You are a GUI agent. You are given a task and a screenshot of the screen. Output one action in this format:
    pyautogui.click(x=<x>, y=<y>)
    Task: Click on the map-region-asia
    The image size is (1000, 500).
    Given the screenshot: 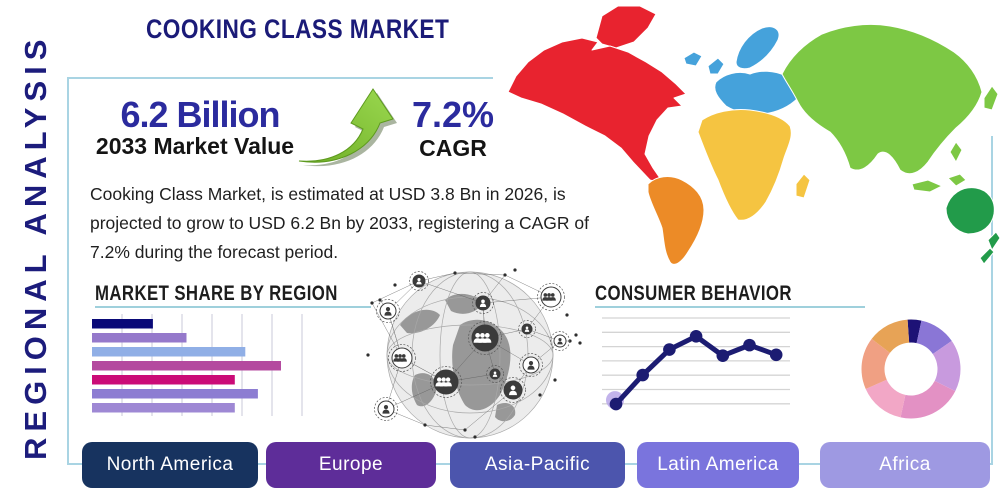 What is the action you would take?
    pyautogui.click(x=882, y=99)
    